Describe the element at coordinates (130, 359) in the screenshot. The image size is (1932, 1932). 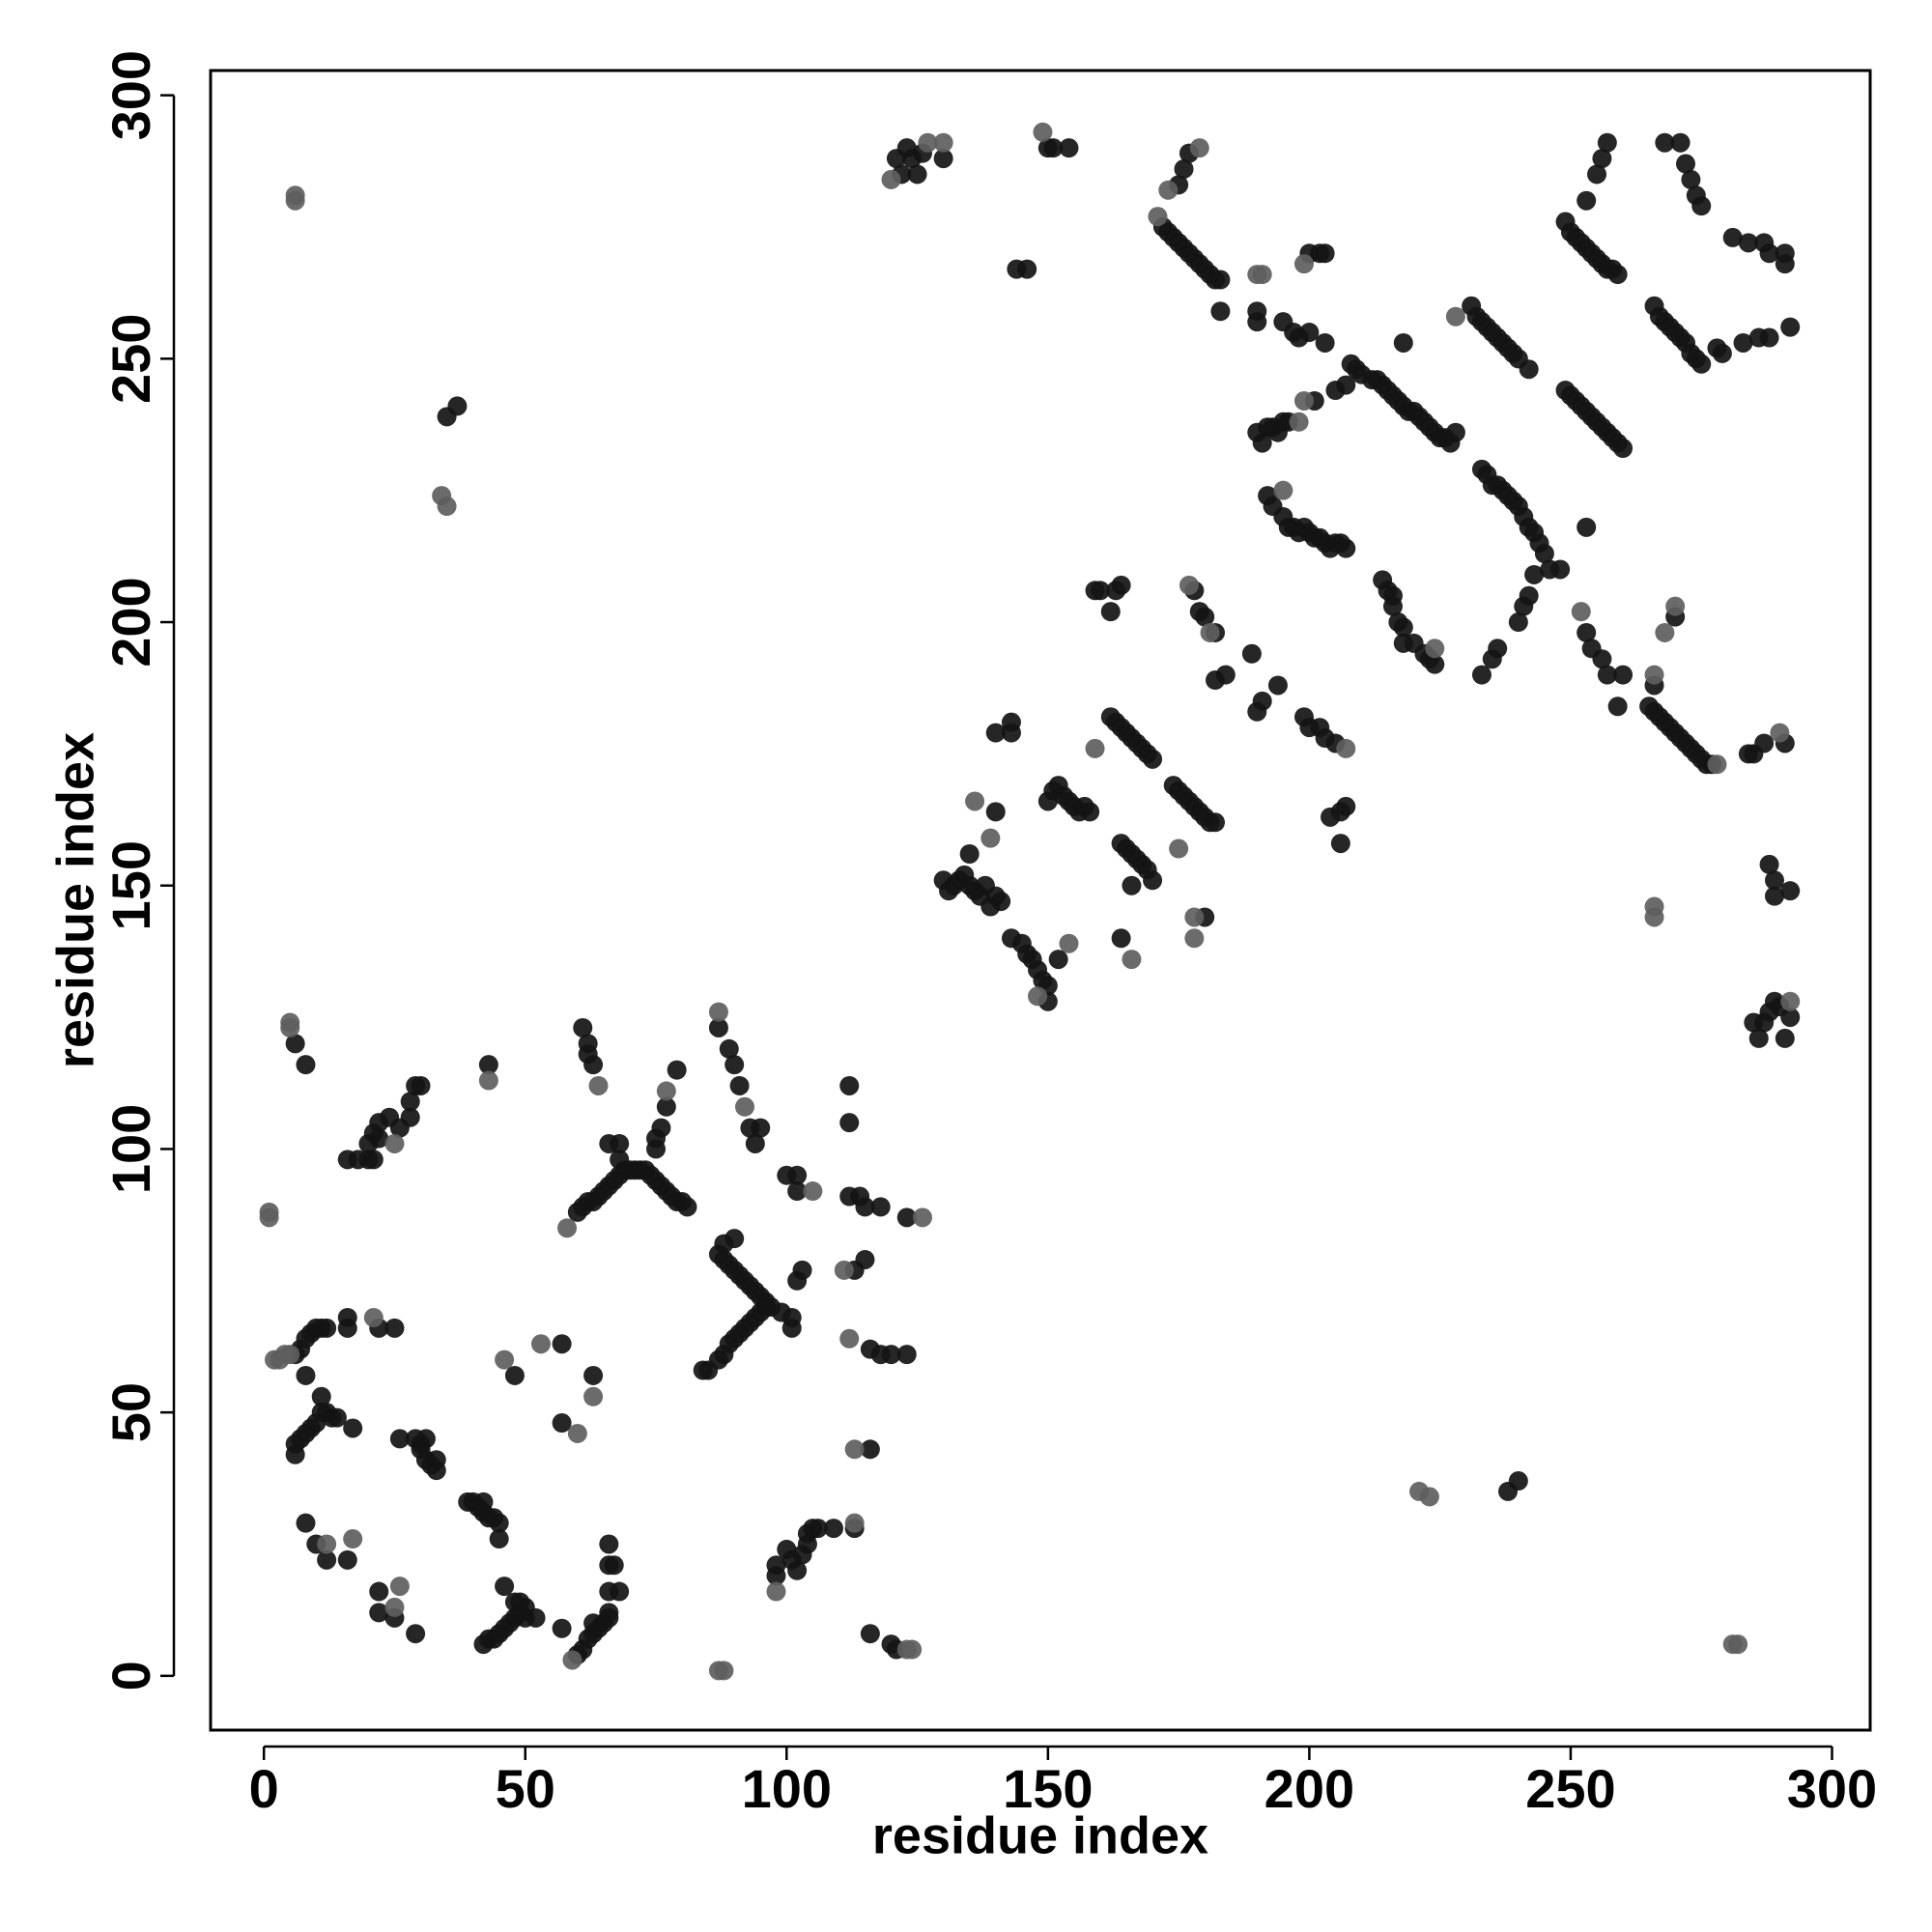
I see `y-tick-label: 250` at that location.